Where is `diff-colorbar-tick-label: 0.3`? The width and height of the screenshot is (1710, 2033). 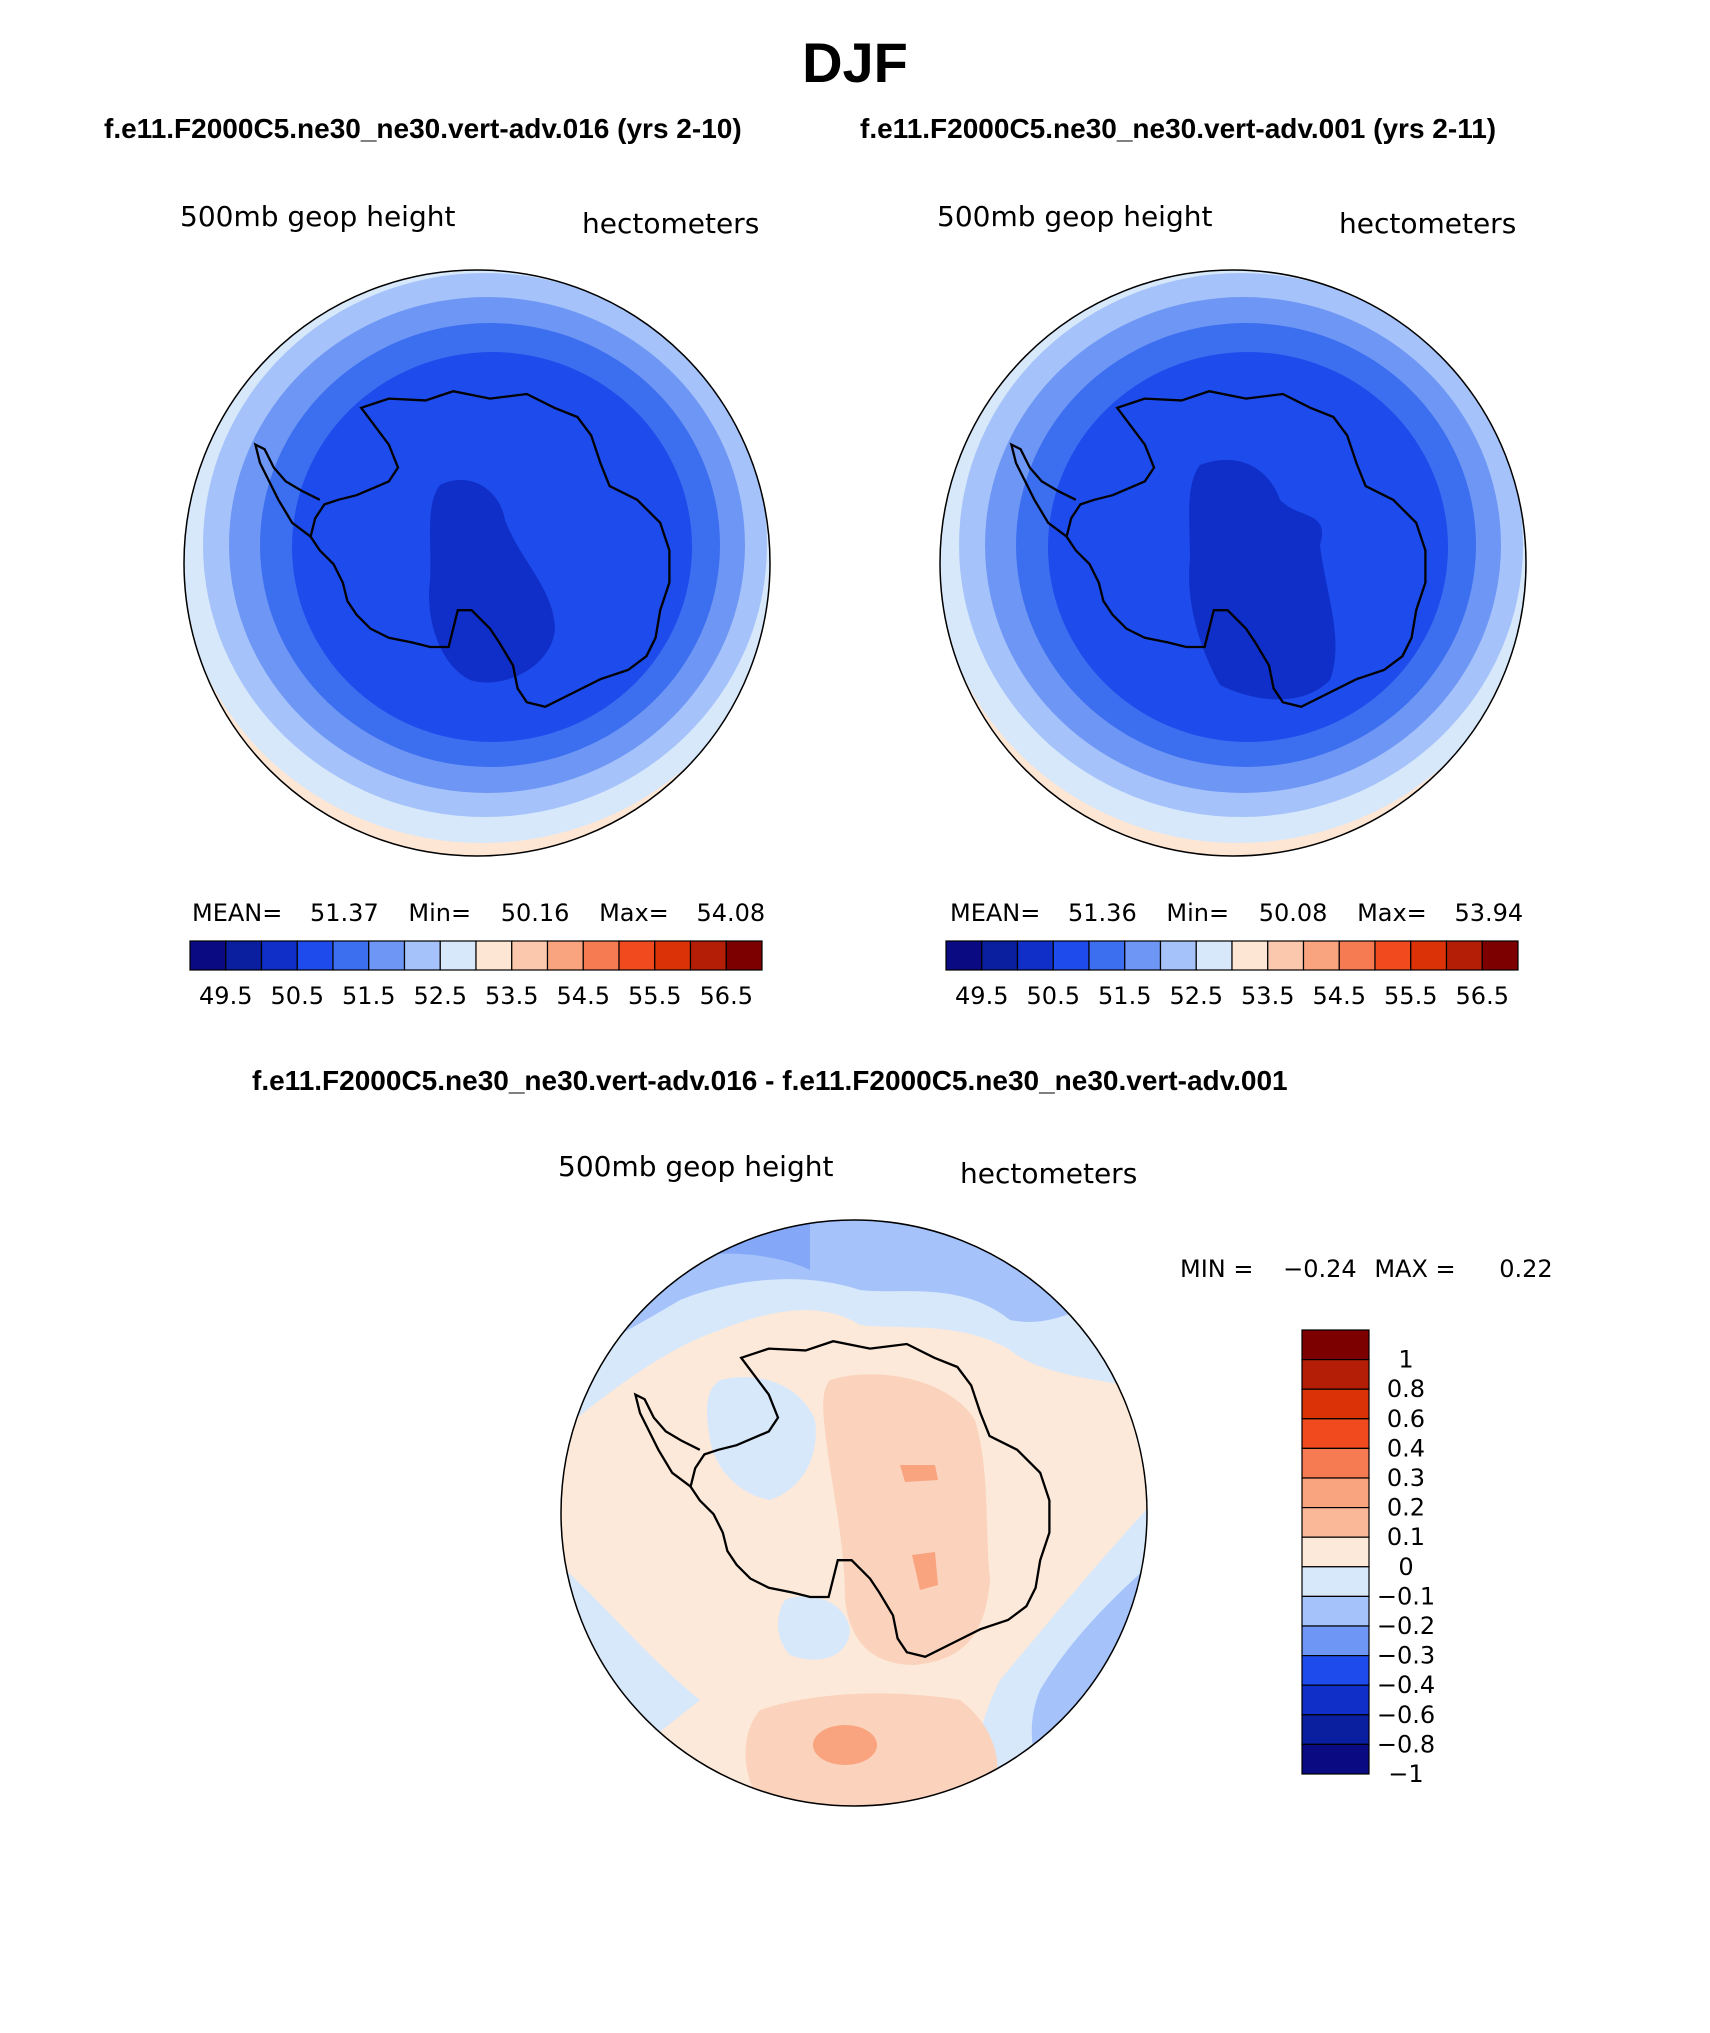
diff-colorbar-tick-label: 0.3 is located at coordinates (1406, 1478).